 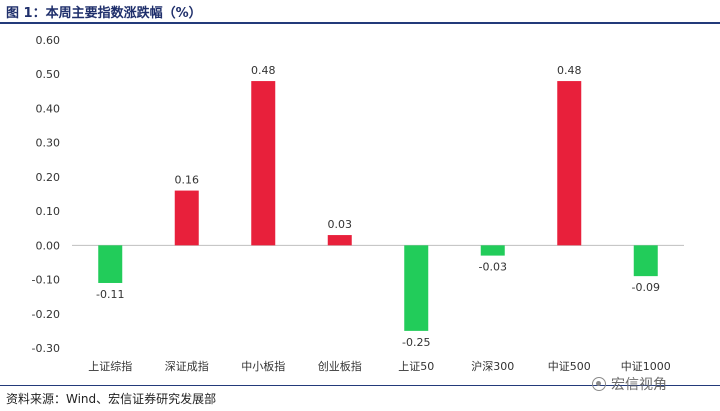 I want to click on category-label: 中证500, so click(x=569, y=366).